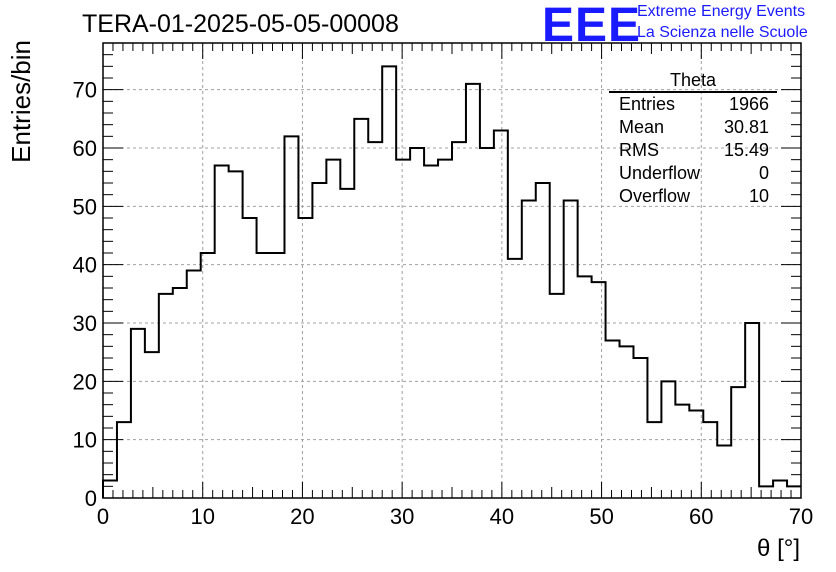  What do you see at coordinates (655, 196) in the screenshot?
I see `stats-key: Overflow` at bounding box center [655, 196].